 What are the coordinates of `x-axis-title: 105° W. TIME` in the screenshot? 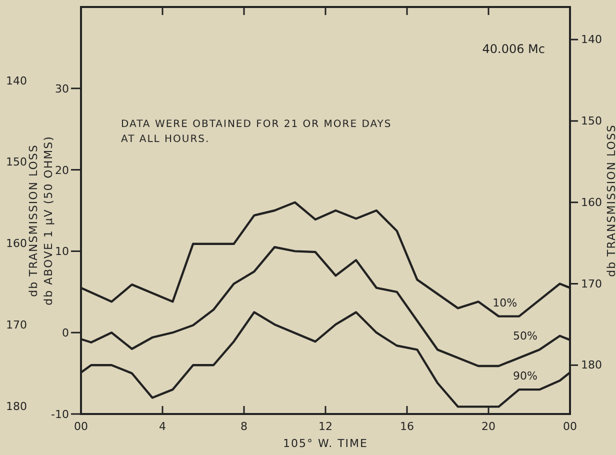 It's located at (325, 443).